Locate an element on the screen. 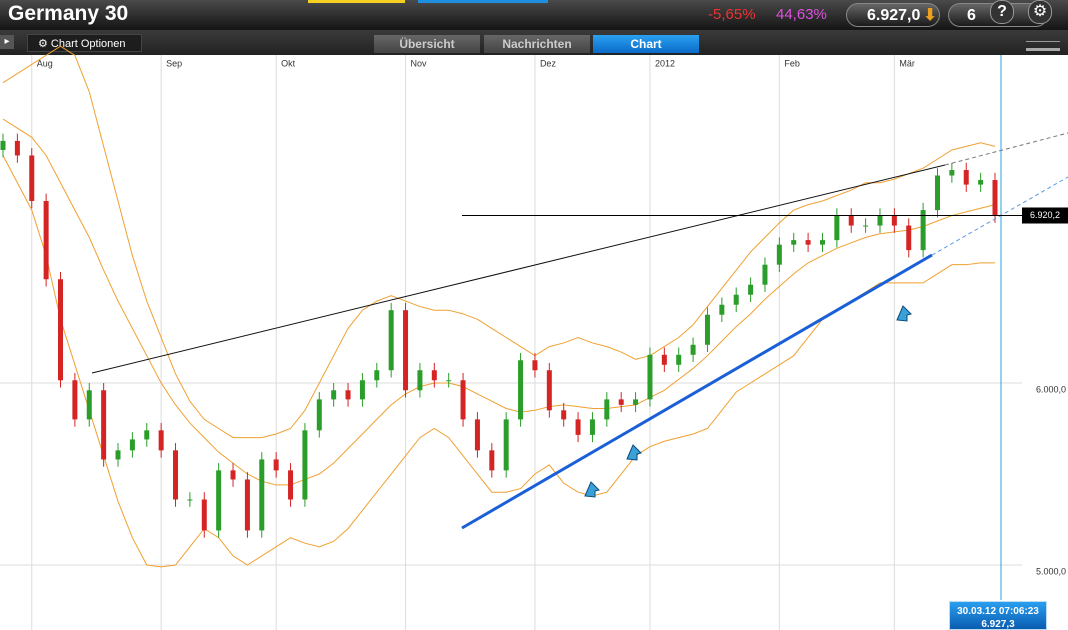  y-tick-label: 5.000,0 is located at coordinates (1051, 571).